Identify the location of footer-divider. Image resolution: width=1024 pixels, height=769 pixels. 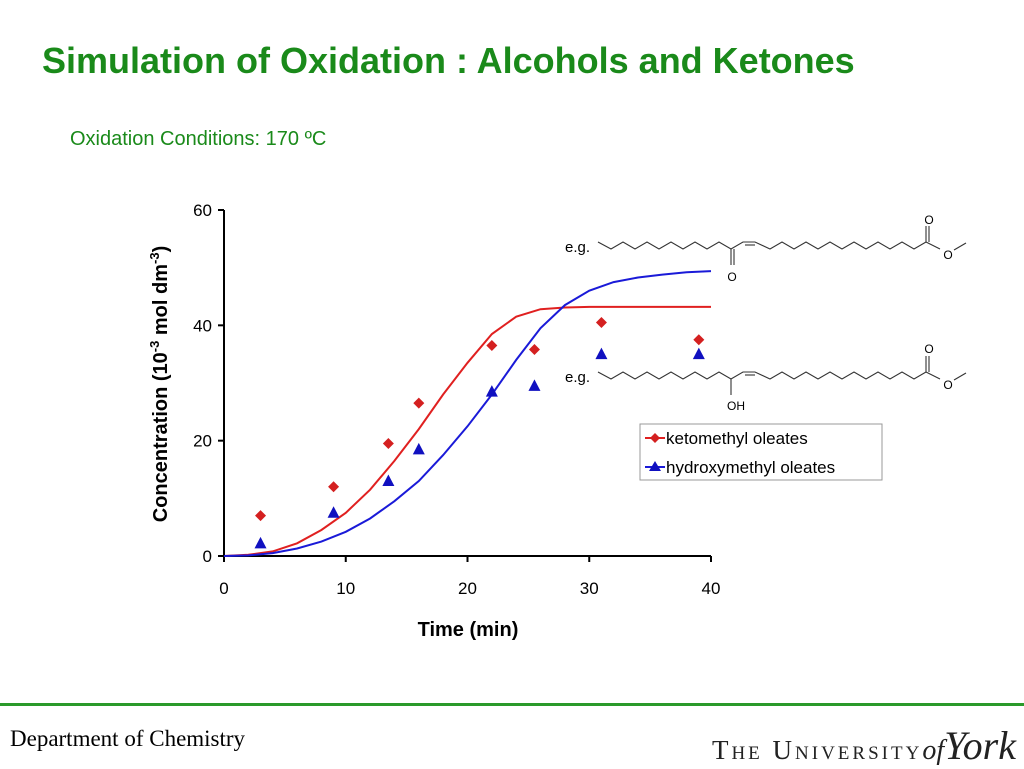
(512, 704).